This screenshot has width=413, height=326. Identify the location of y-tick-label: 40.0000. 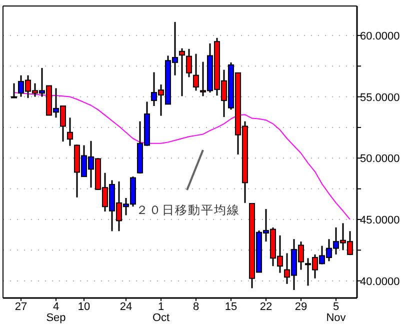
(380, 282).